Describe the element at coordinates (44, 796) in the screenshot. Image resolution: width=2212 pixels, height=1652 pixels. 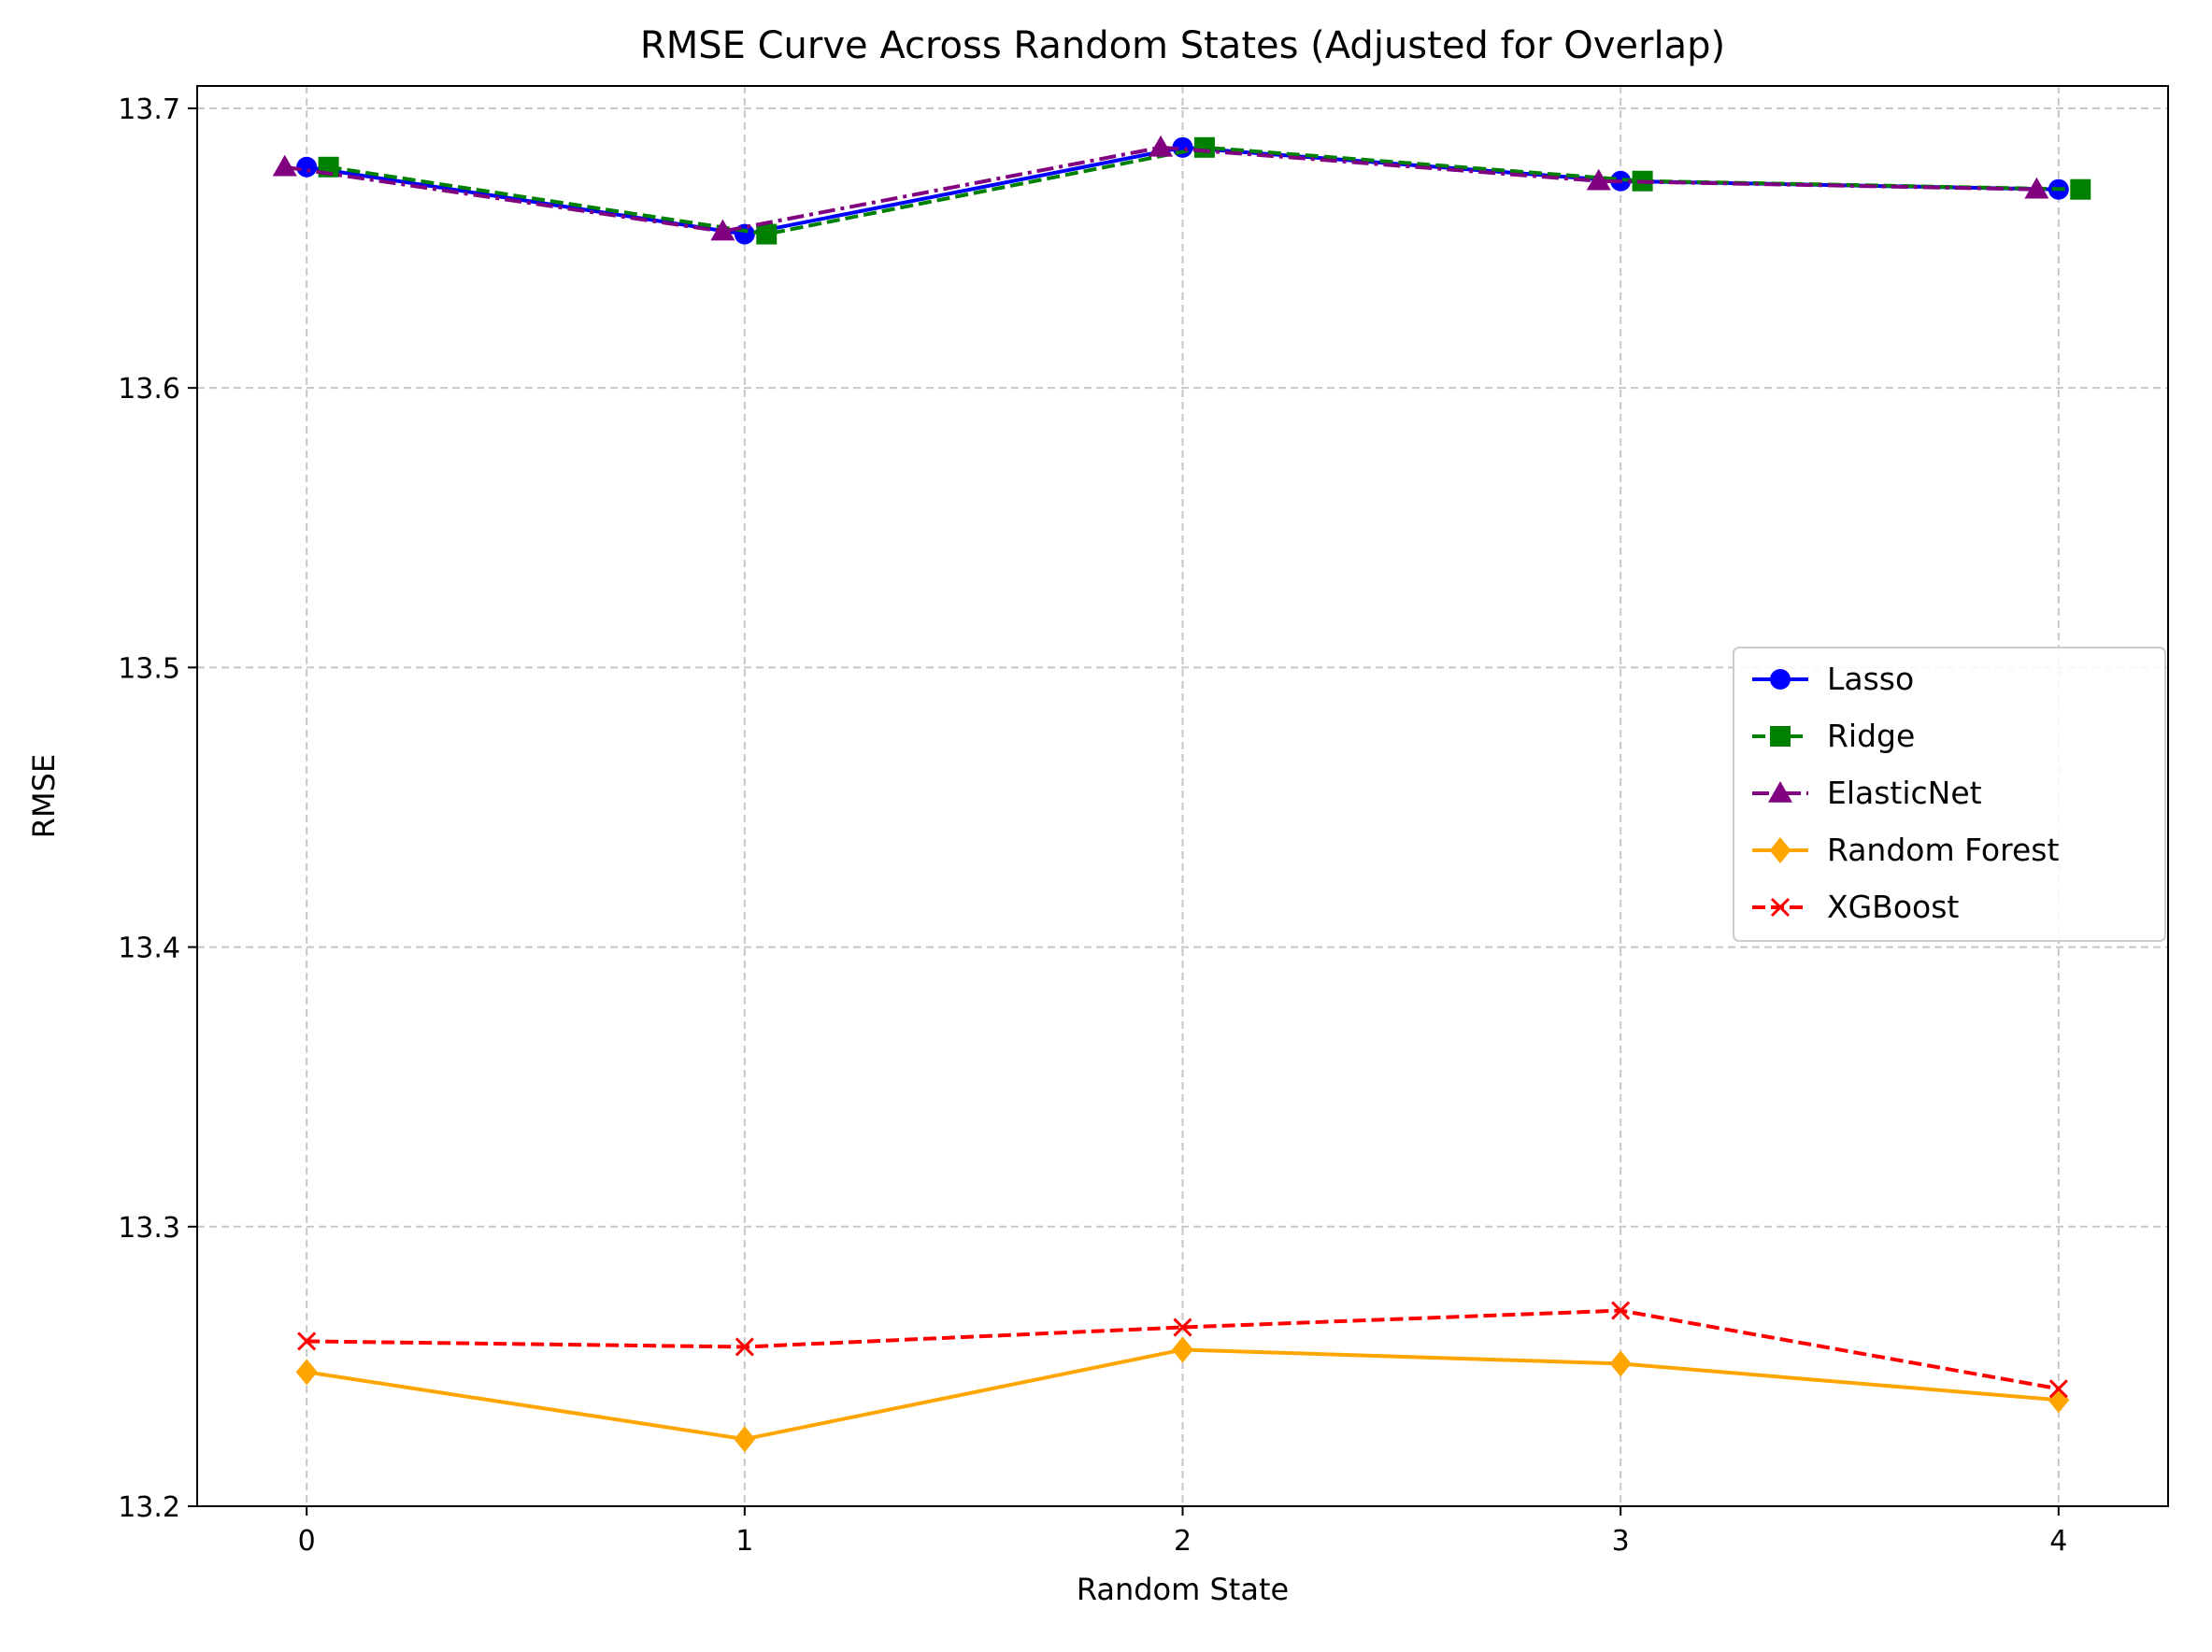
I see `y-axis-label: RMSE` at that location.